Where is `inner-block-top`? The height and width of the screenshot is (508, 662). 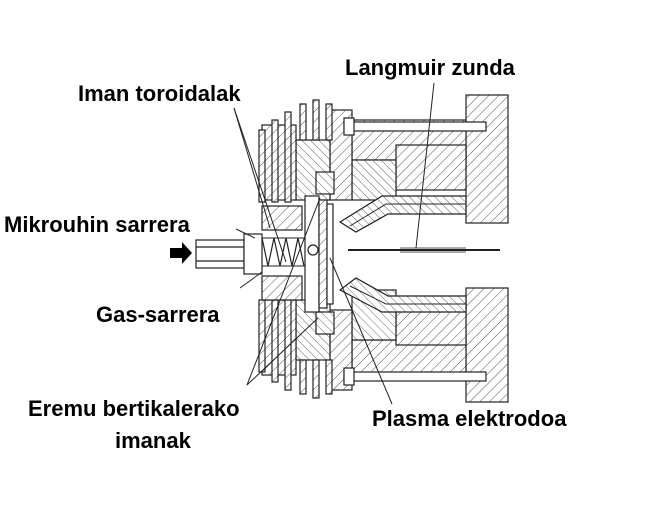 inner-block-top is located at coordinates (374, 180).